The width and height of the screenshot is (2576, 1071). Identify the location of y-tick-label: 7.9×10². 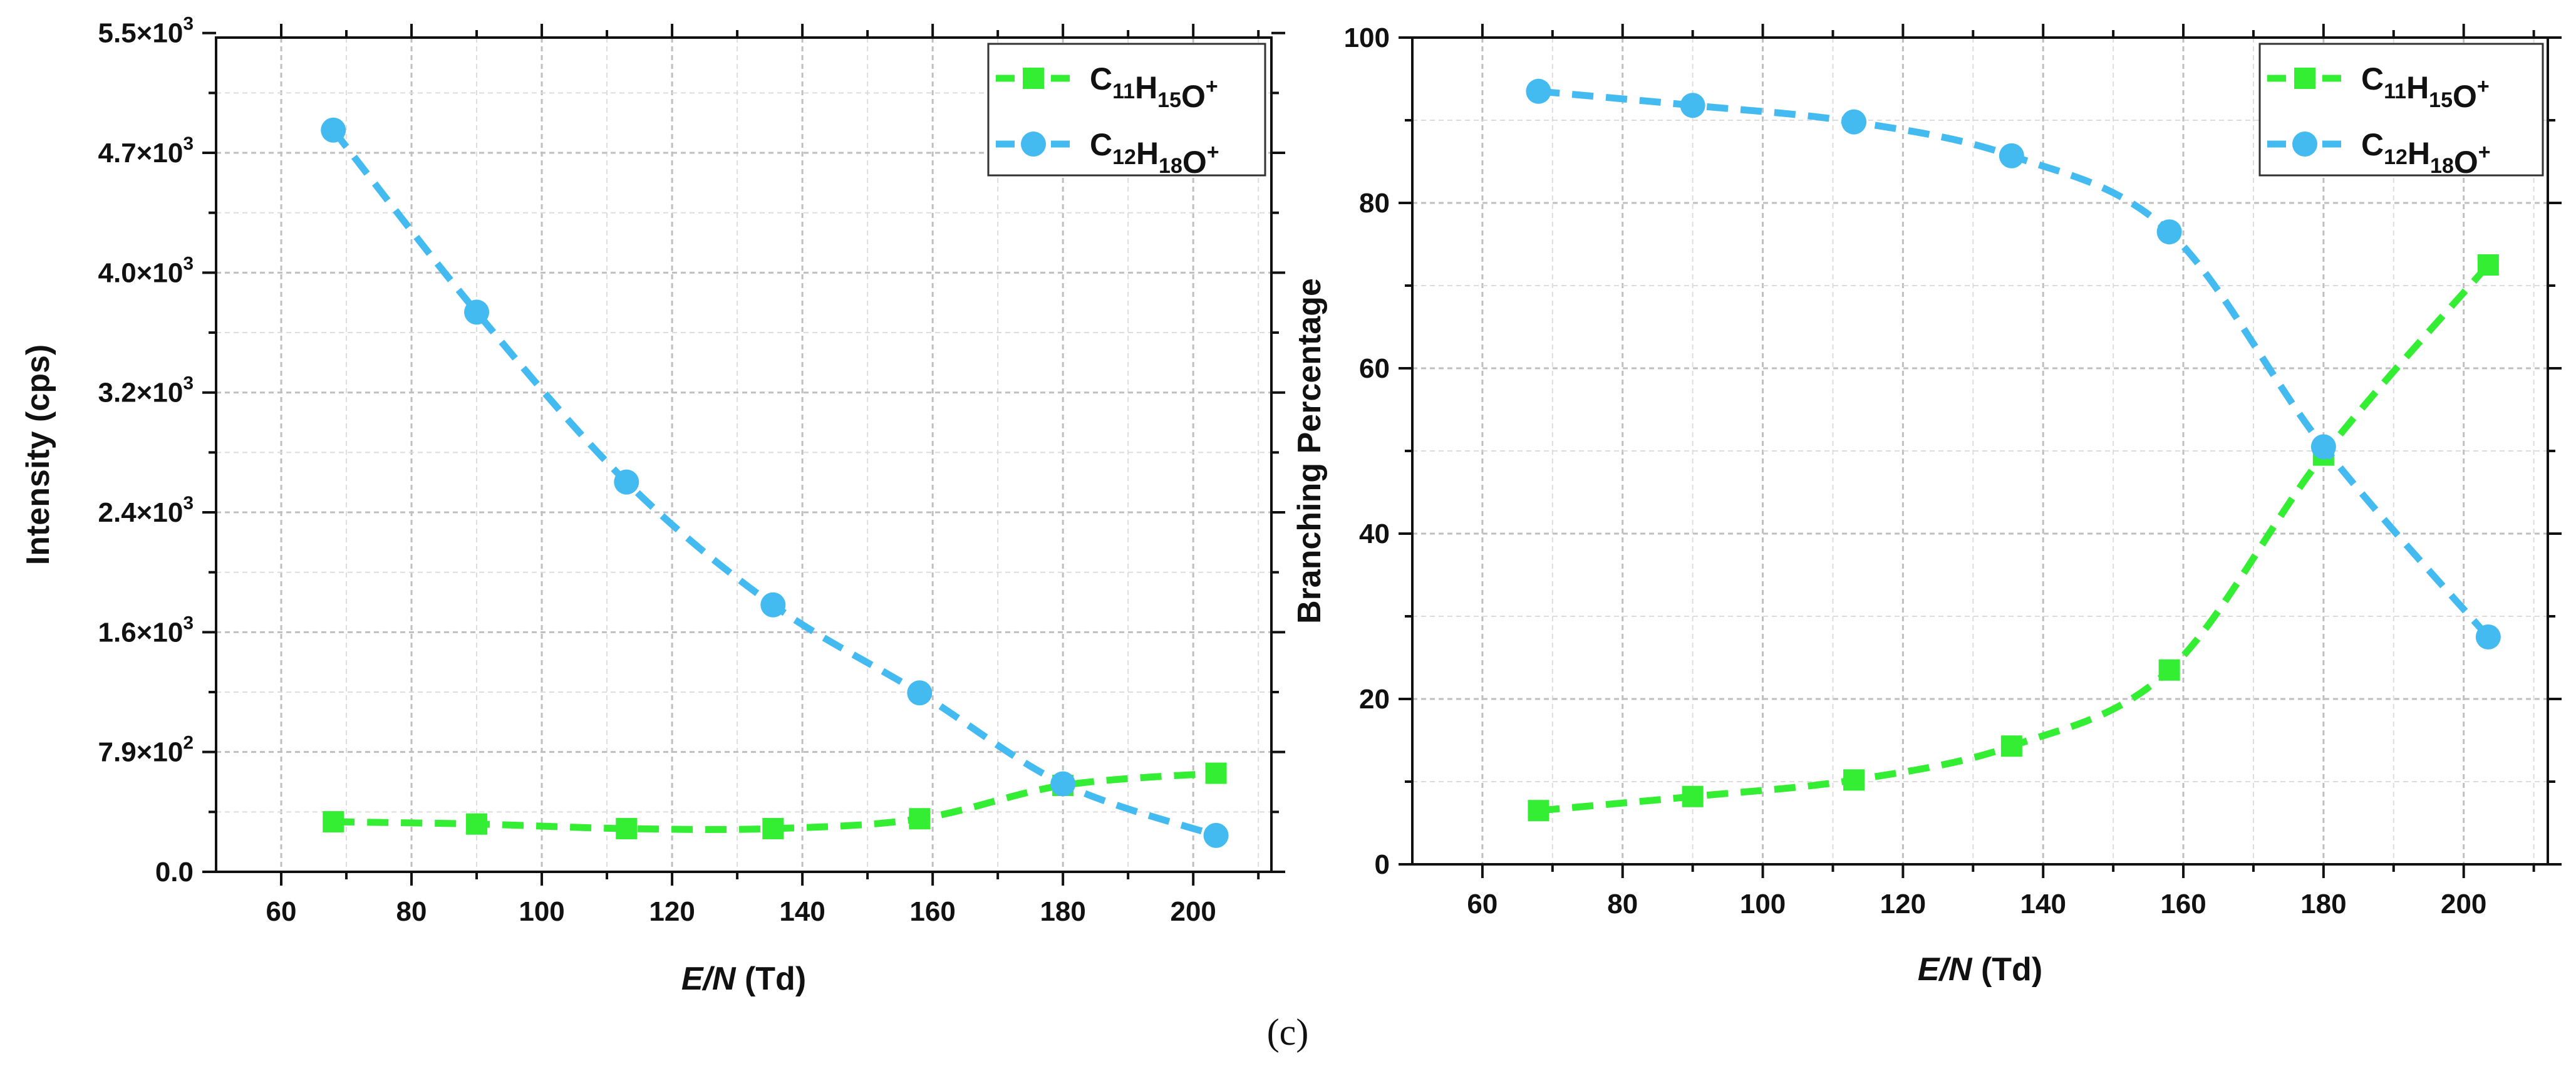
(146, 750).